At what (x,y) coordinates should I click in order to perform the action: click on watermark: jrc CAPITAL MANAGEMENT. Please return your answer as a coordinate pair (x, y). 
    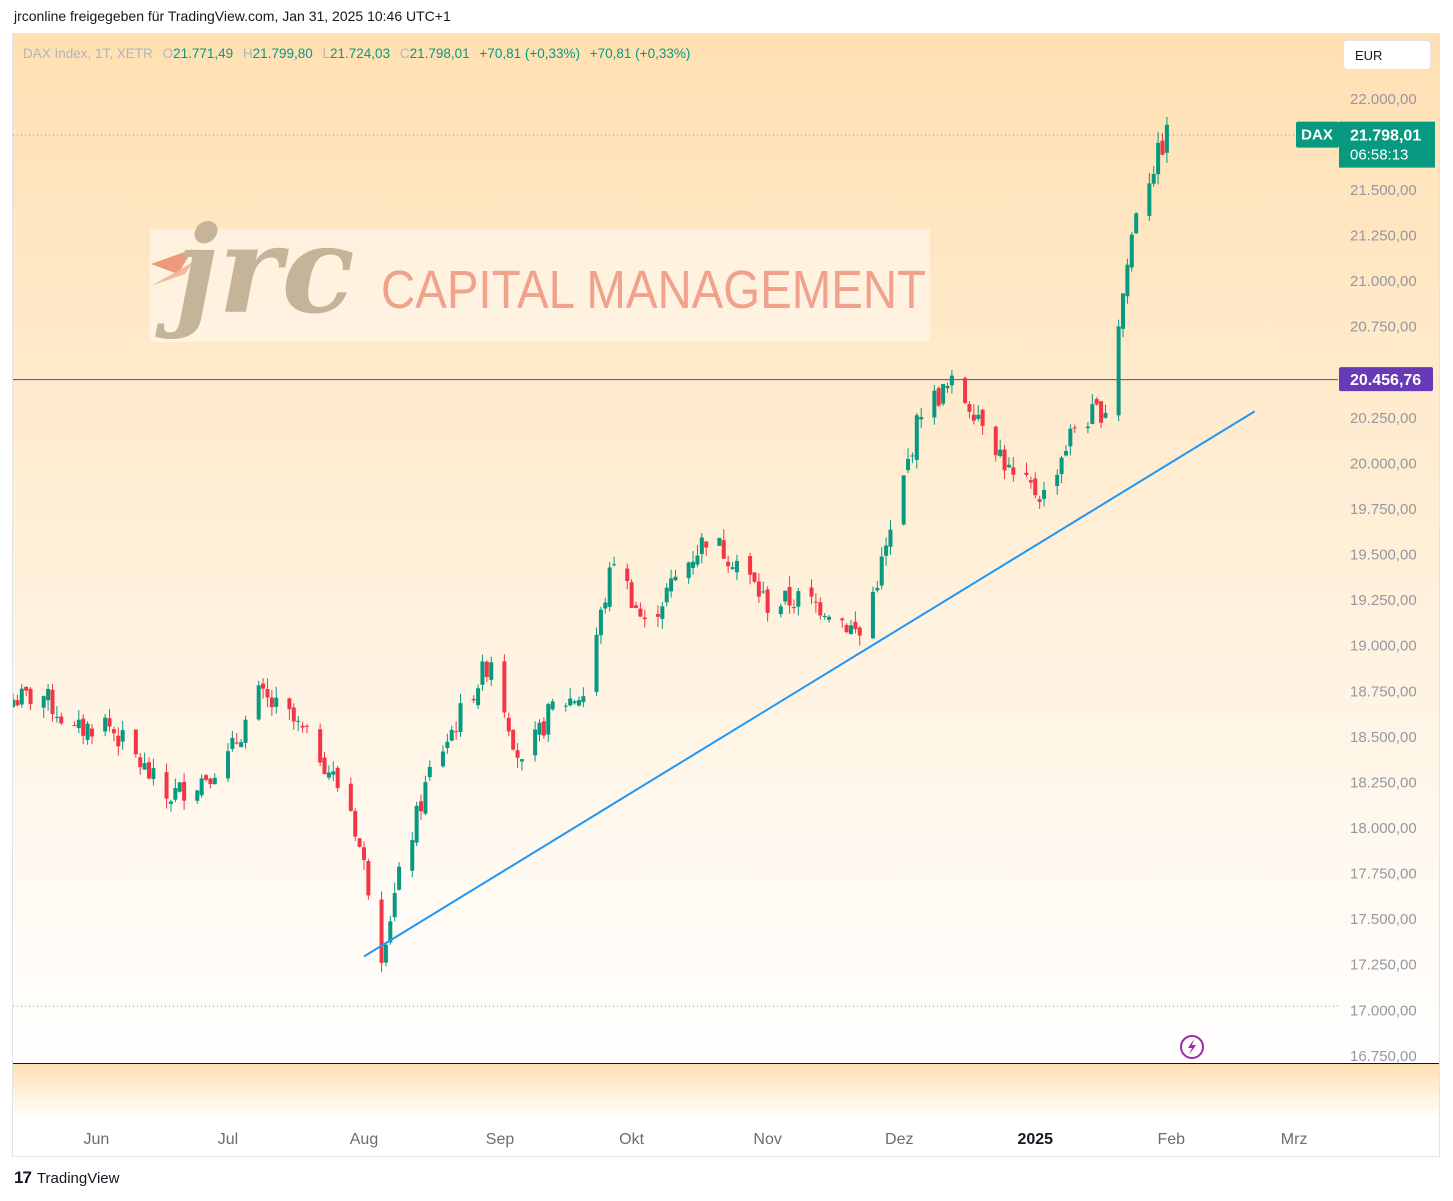
    Looking at the image, I should click on (540, 271).